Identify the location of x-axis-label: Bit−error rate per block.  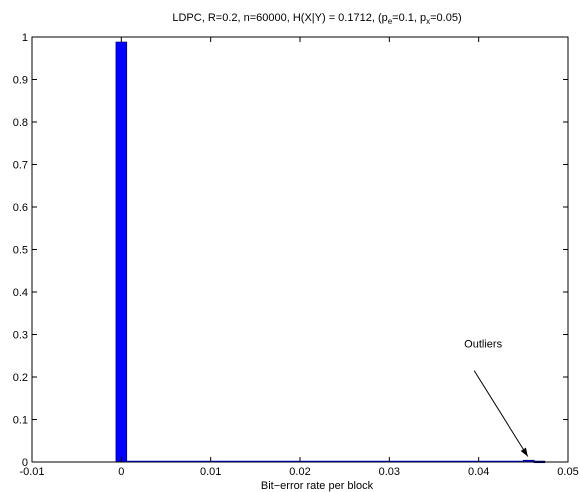
(317, 486).